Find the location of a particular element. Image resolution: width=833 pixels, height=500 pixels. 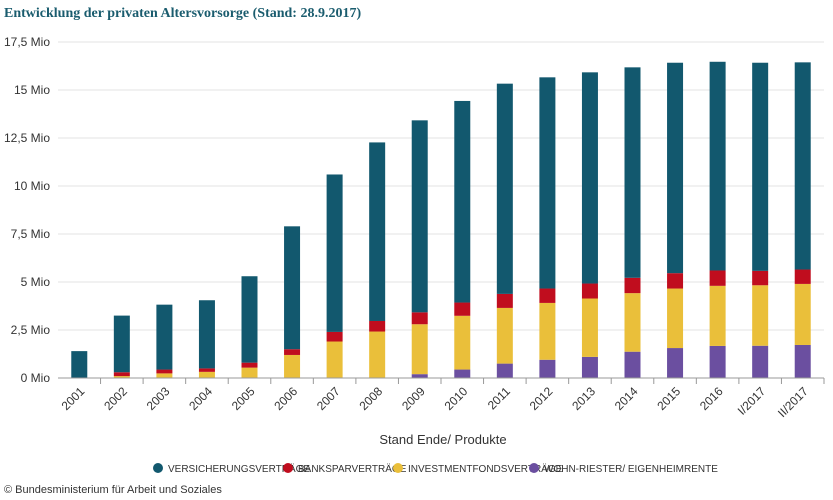

y-tick-label: 7,5 Mio is located at coordinates (31, 234).